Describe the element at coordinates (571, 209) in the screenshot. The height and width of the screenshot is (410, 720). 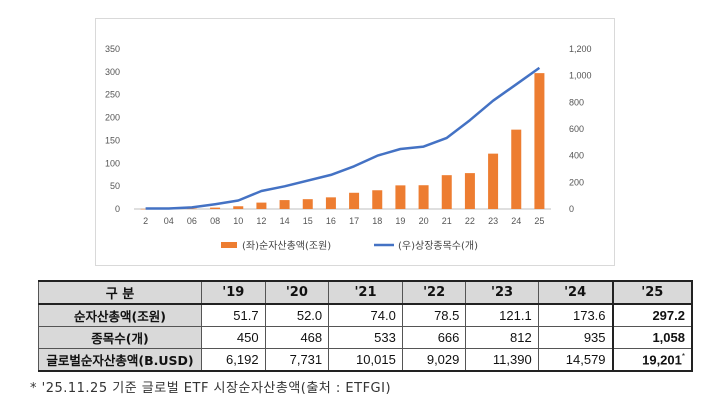
I see `right-axis-tick-label: 0` at that location.